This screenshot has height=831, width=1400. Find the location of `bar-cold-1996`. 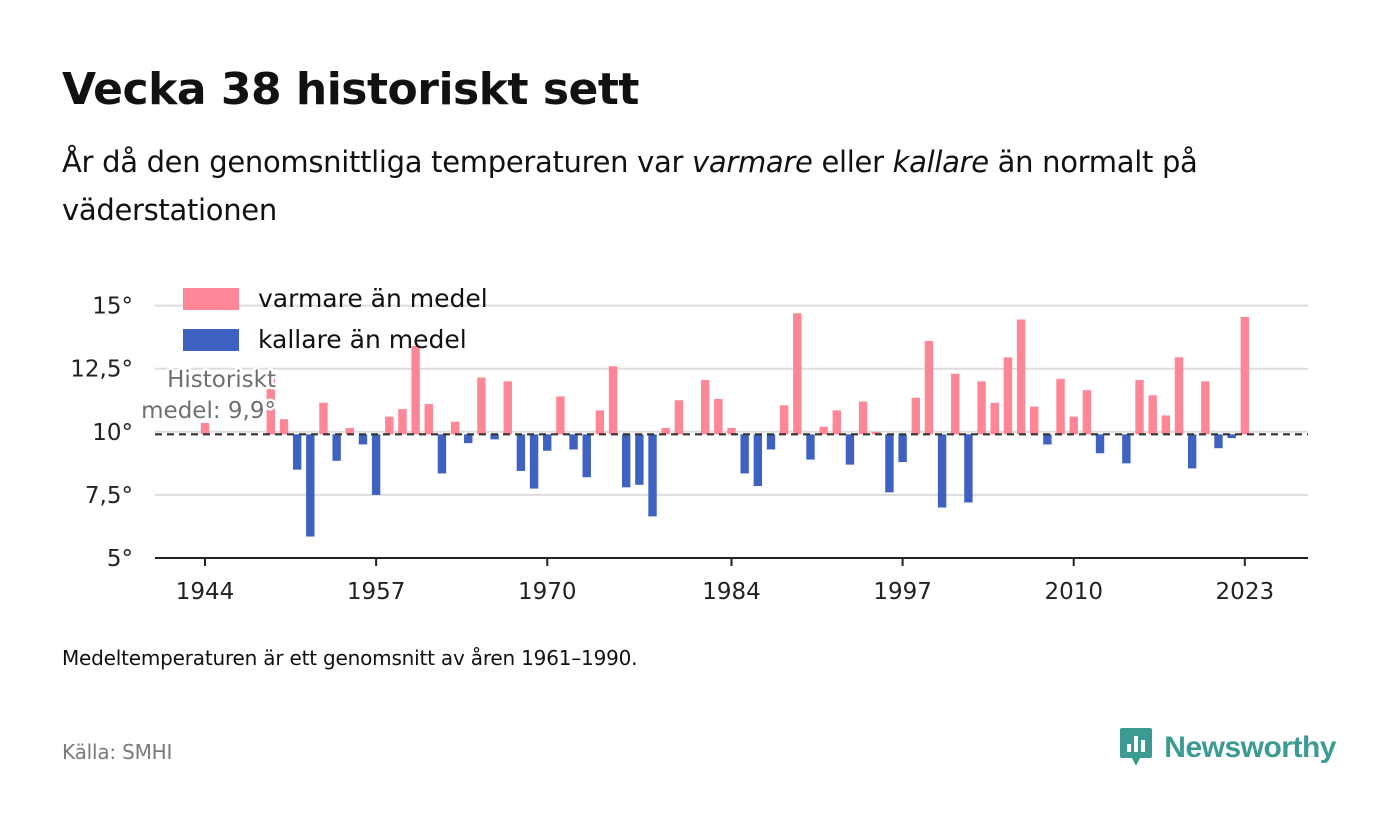

bar-cold-1996 is located at coordinates (889, 463).